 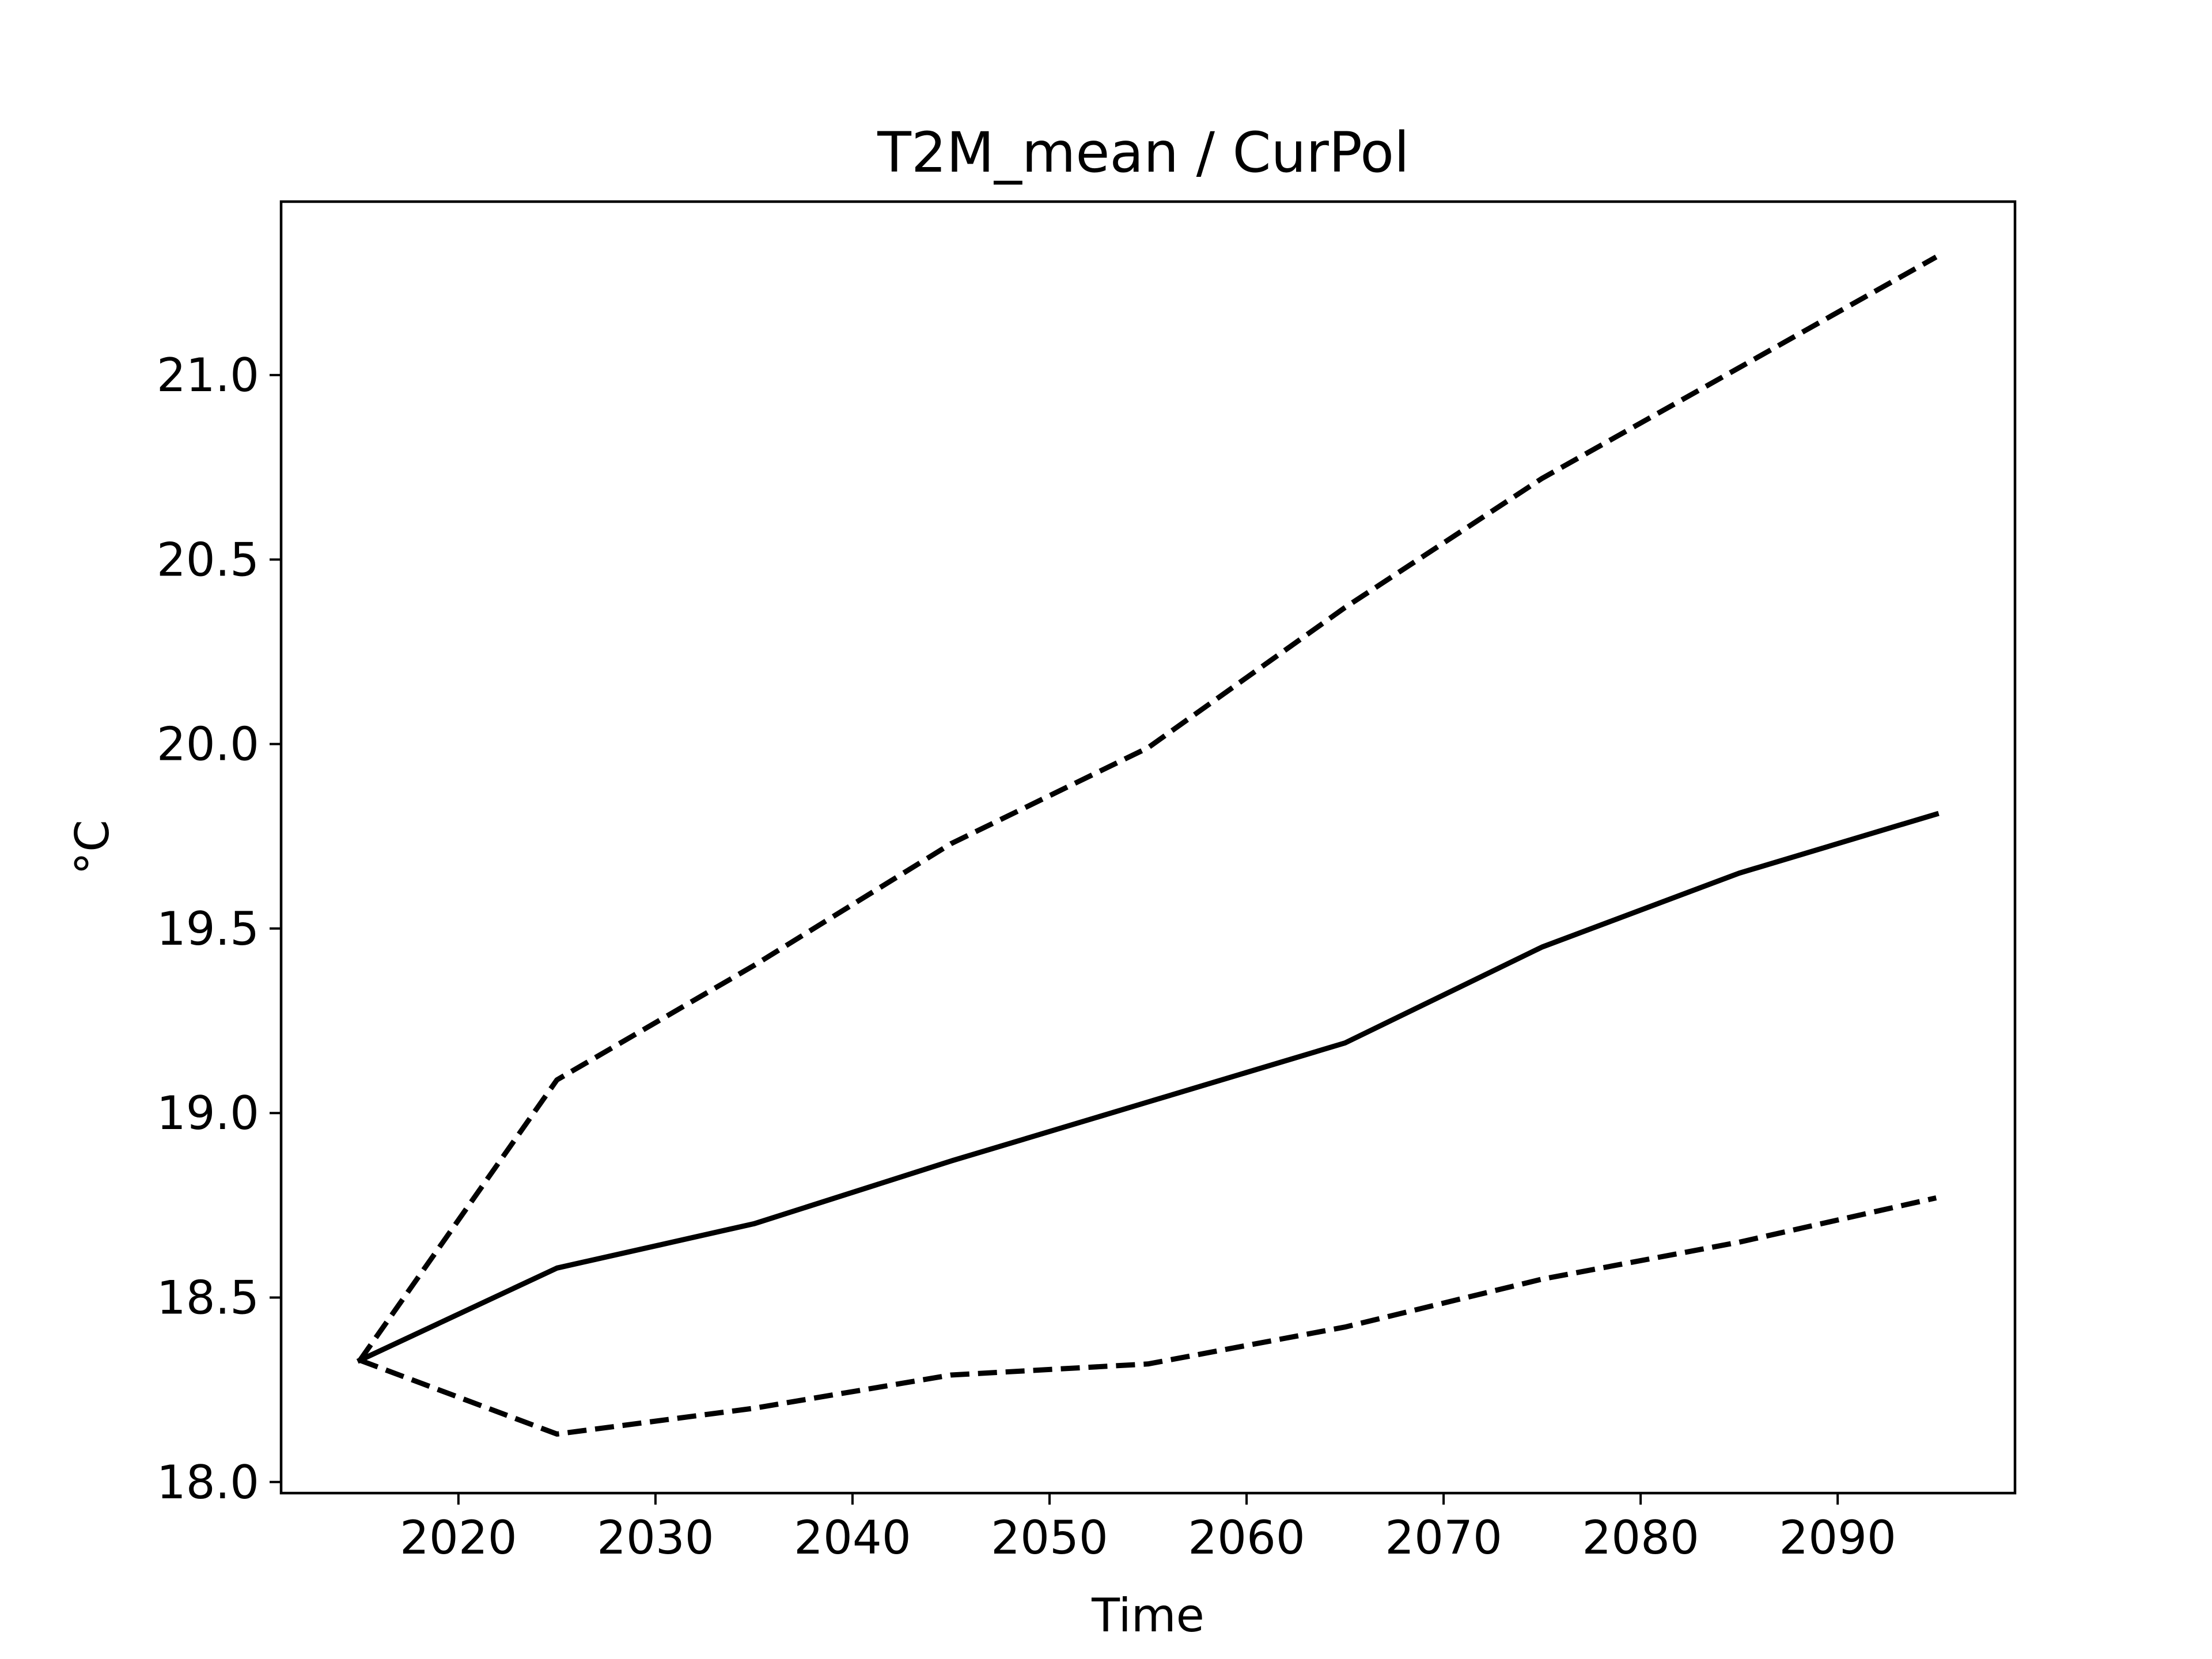 I want to click on x-tick-label: 2060, so click(x=1247, y=1538).